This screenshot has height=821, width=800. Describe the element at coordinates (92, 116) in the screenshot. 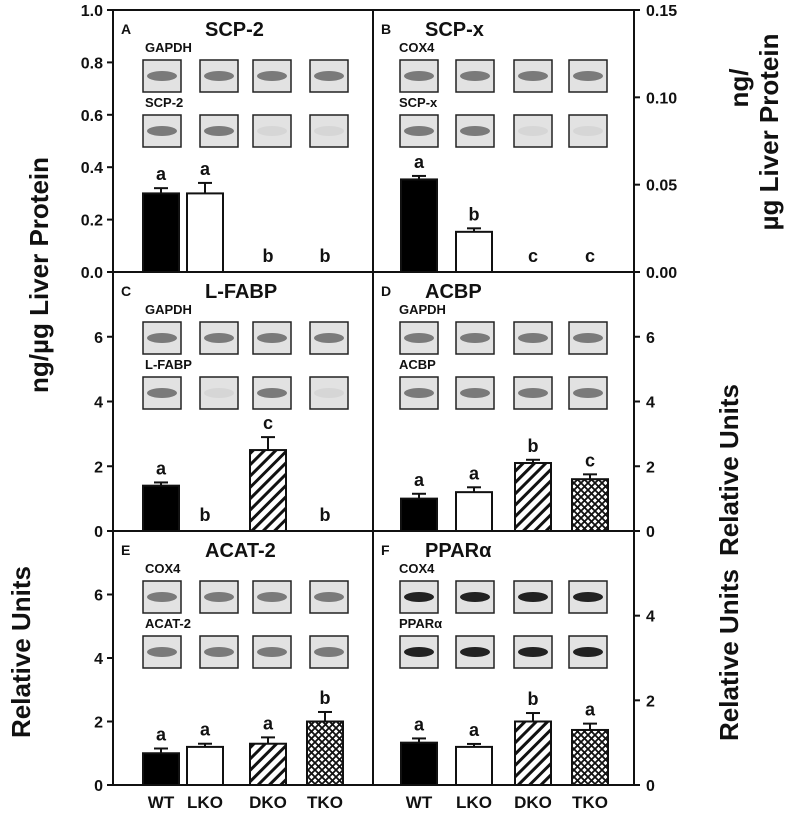

I see `y-tick-label: 0.6` at that location.